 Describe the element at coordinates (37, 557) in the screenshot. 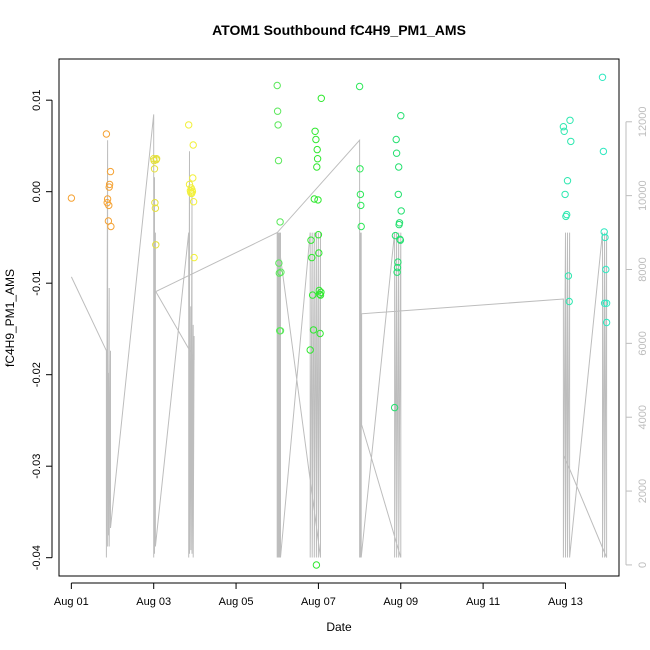

I see `y-tick-label: -0.04` at that location.